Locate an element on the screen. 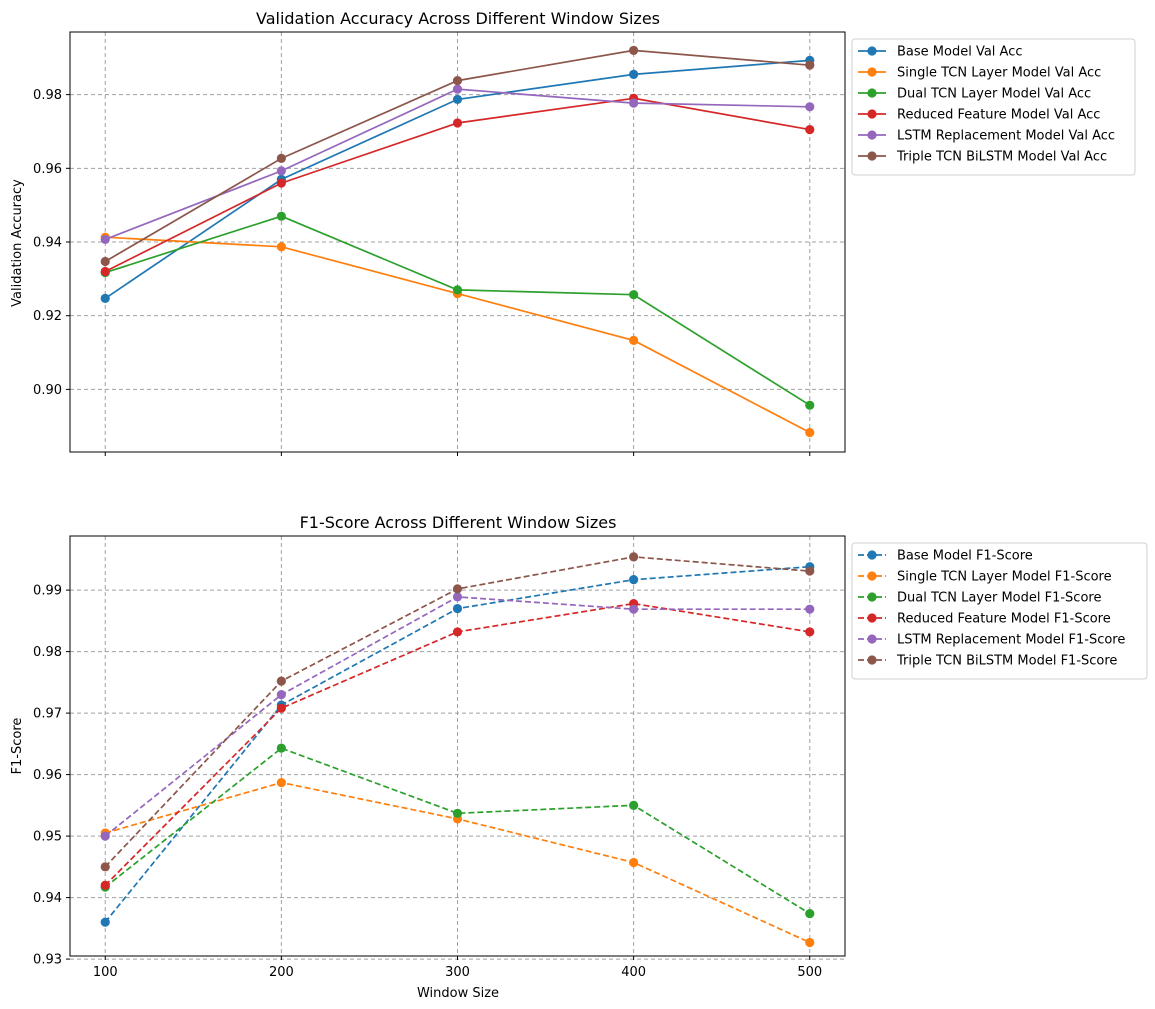 The image size is (1155, 1009). x-tick-label: 300 is located at coordinates (457, 972).